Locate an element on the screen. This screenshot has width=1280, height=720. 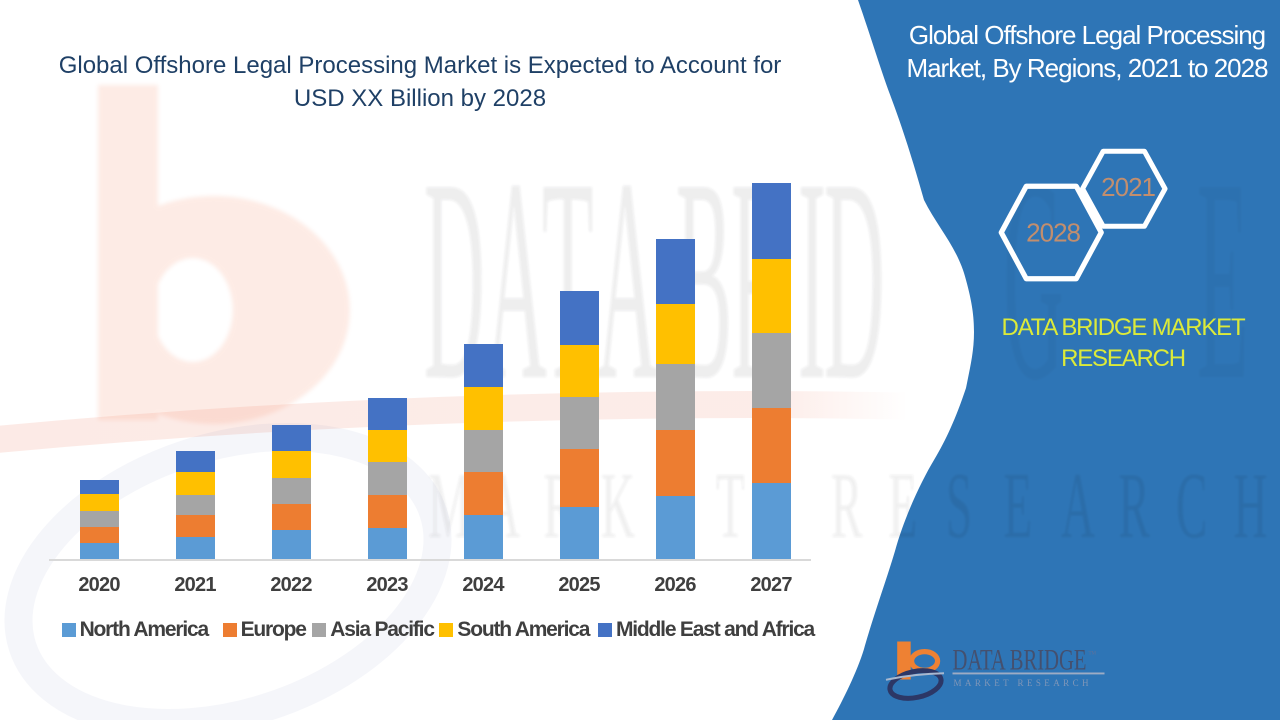
svg-text: 2028 is located at coordinates (1053, 232).